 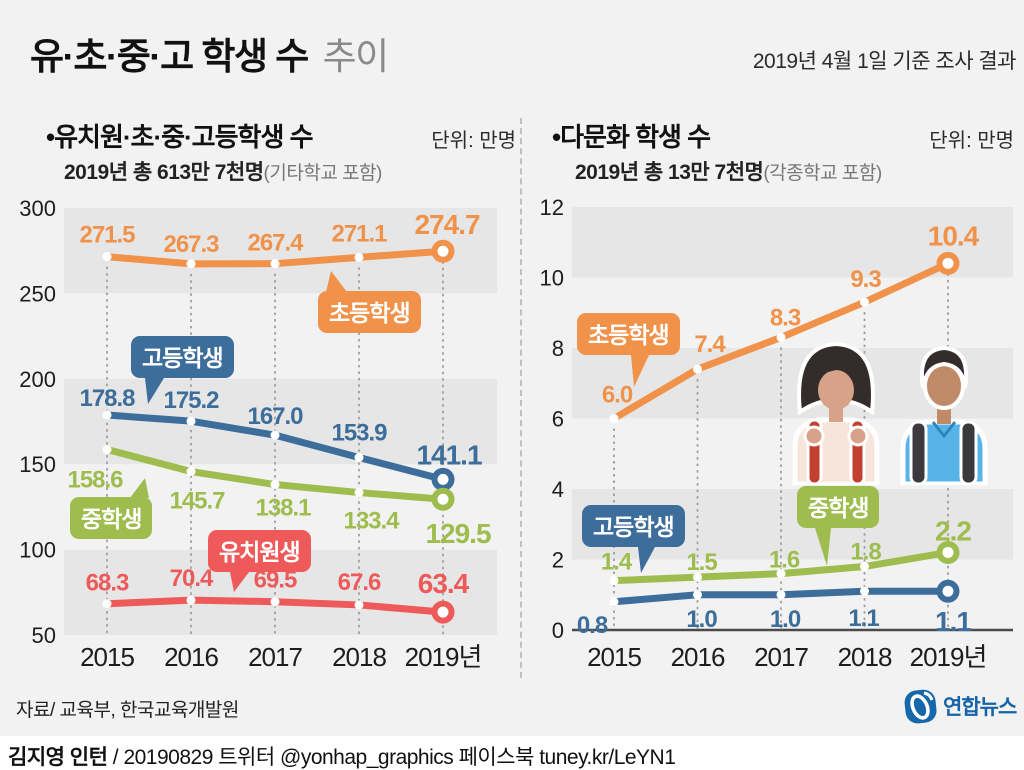 What do you see at coordinates (865, 279) in the screenshot?
I see `value-label-elementary: 9.3` at bounding box center [865, 279].